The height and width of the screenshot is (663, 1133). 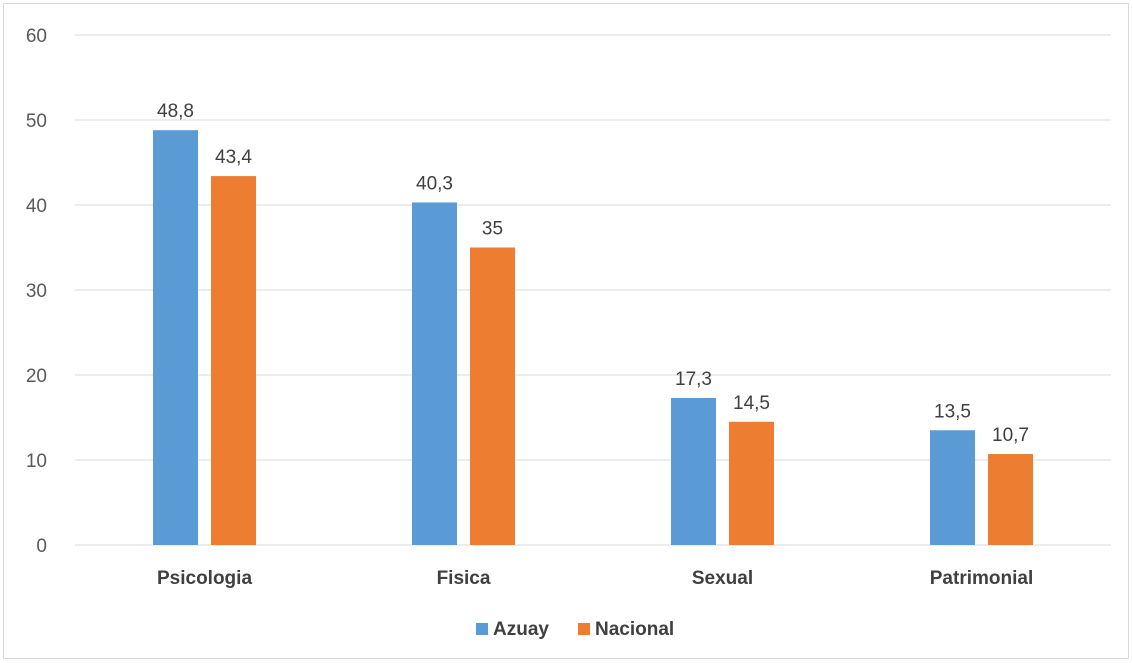 I want to click on legend-label-nacional: Nacional, so click(x=634, y=629).